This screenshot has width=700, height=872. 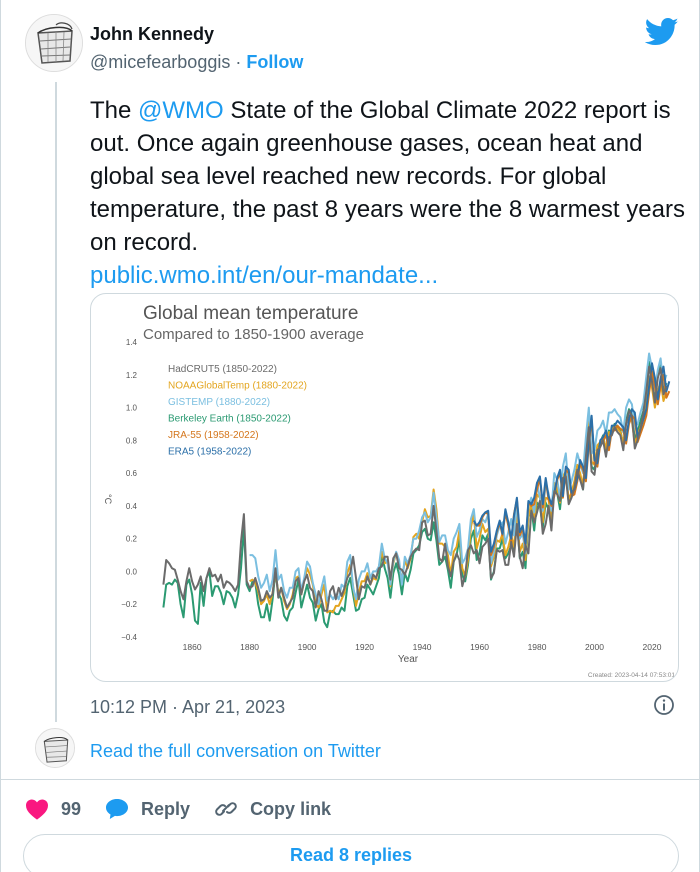 What do you see at coordinates (114, 110) in the screenshot?
I see `tweet-text-before: The` at bounding box center [114, 110].